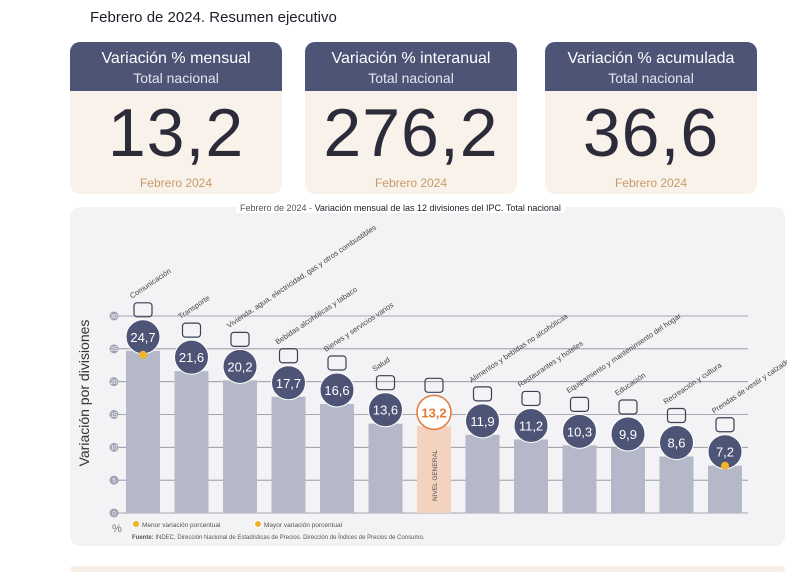 This screenshot has width=787, height=572. I want to click on kpi-header: Variación % acumulada Total nacional, so click(651, 66).